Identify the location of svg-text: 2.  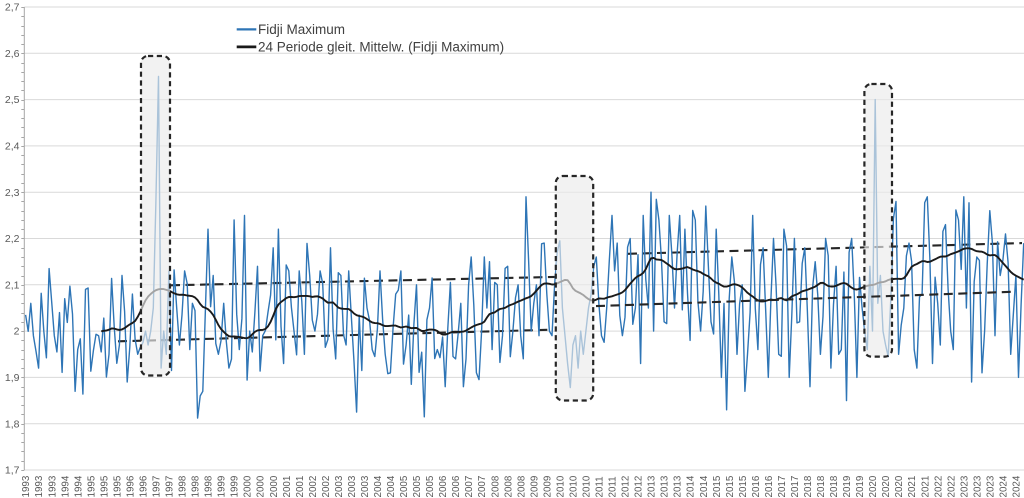
(17, 332).